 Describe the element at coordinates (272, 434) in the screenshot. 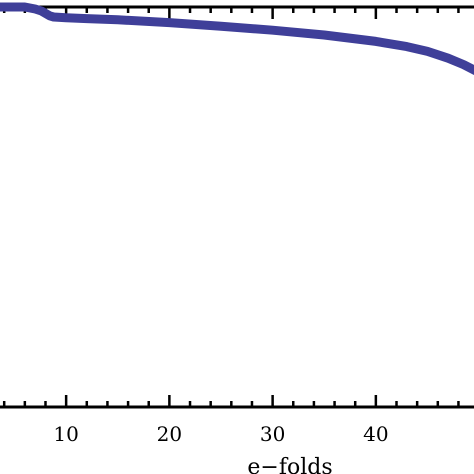

I see `x-tick-label: 30` at that location.